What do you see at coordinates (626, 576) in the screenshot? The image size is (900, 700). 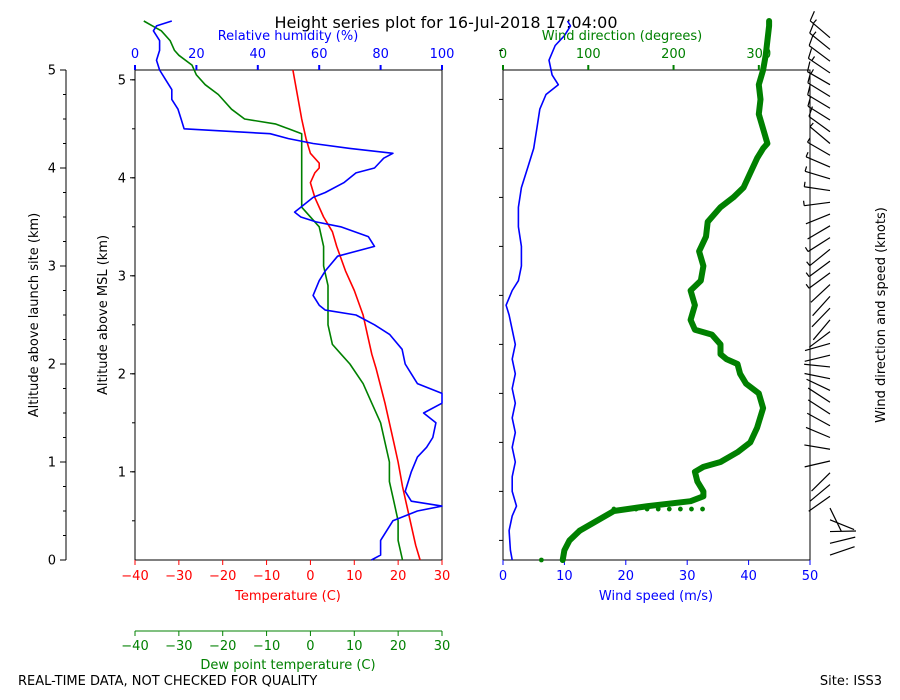 I see `wind-speed-tick-label: 20` at bounding box center [626, 576].